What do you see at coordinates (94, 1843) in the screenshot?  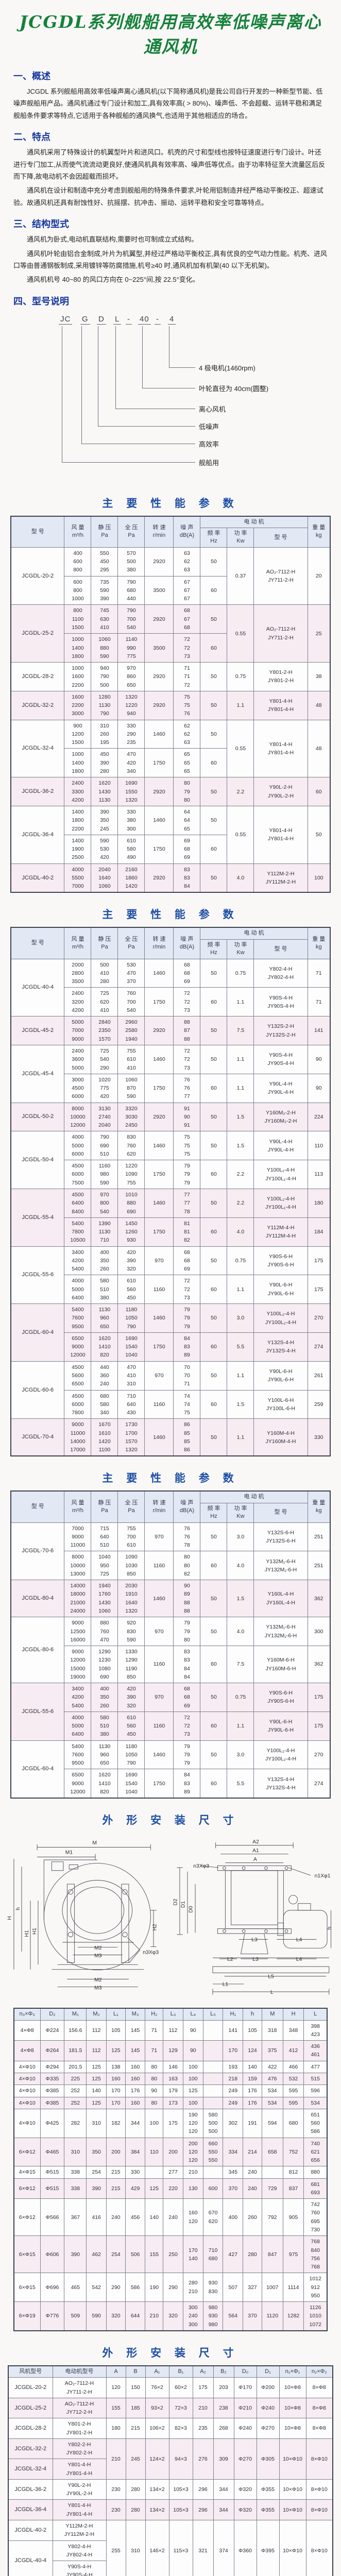 I see `front-view-dim-label: M` at bounding box center [94, 1843].